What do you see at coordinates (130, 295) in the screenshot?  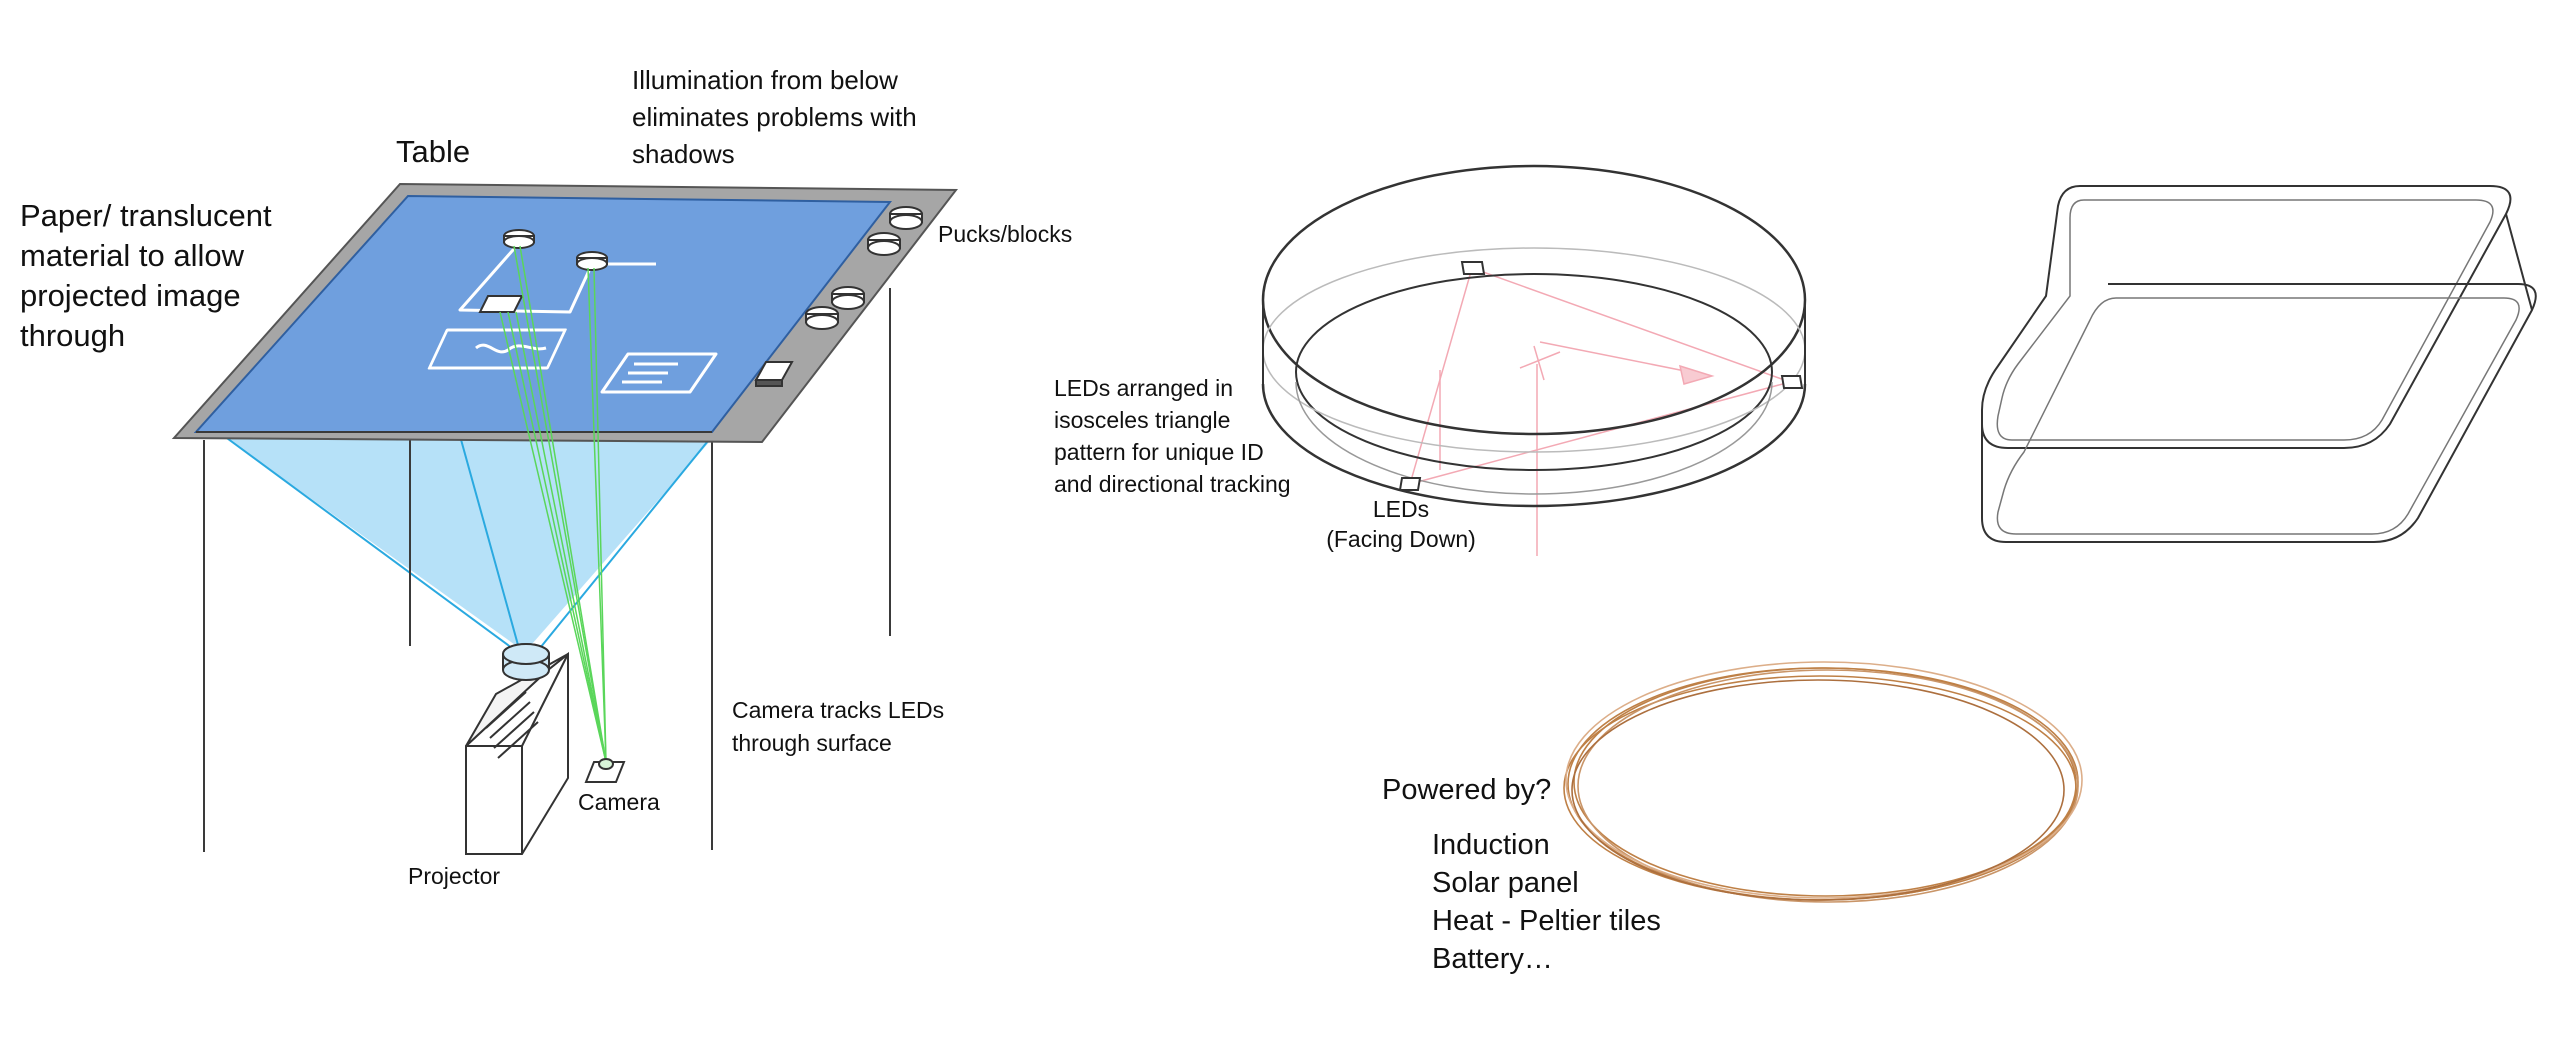 I see `paper-line: projected image` at bounding box center [130, 295].